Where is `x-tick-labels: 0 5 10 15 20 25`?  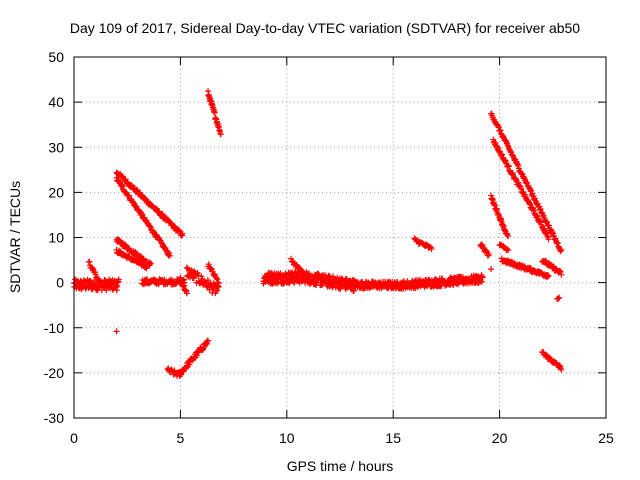 x-tick-labels: 0 5 10 15 20 25 is located at coordinates (342, 438).